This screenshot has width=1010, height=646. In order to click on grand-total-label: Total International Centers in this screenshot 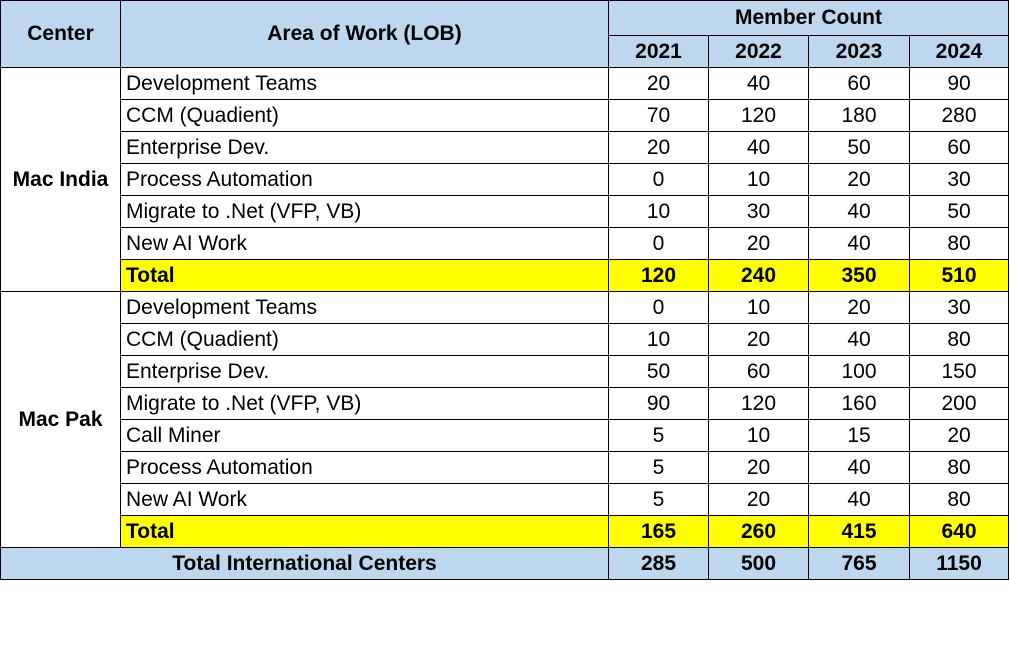, I will do `click(304, 563)`.